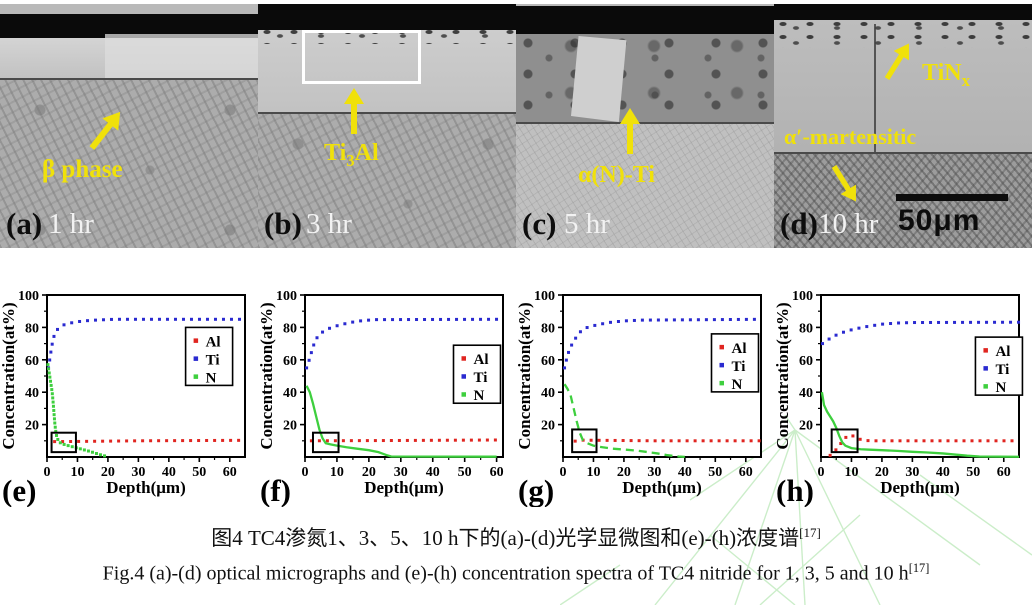  I want to click on svg-text: (h), so click(795, 490).